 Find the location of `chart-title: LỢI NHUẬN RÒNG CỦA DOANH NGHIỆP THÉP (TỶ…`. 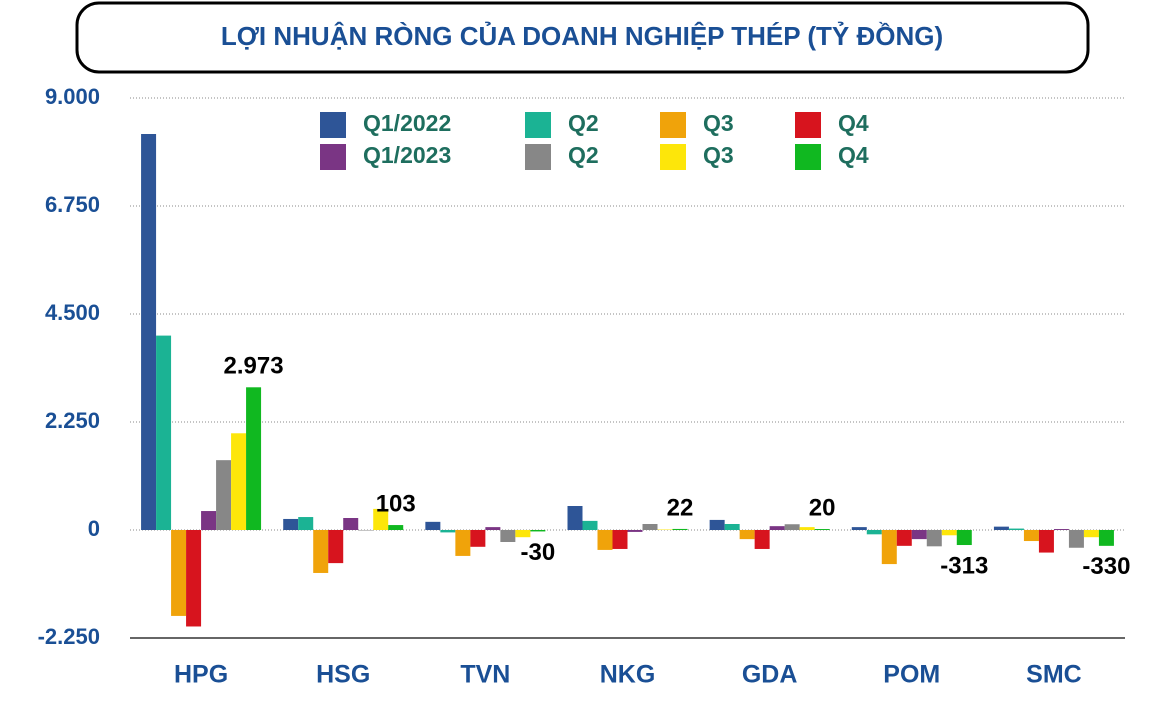

chart-title: LỢI NHUẬN RÒNG CỦA DOANH NGHIỆP THÉP (TỶ… is located at coordinates (582, 35).